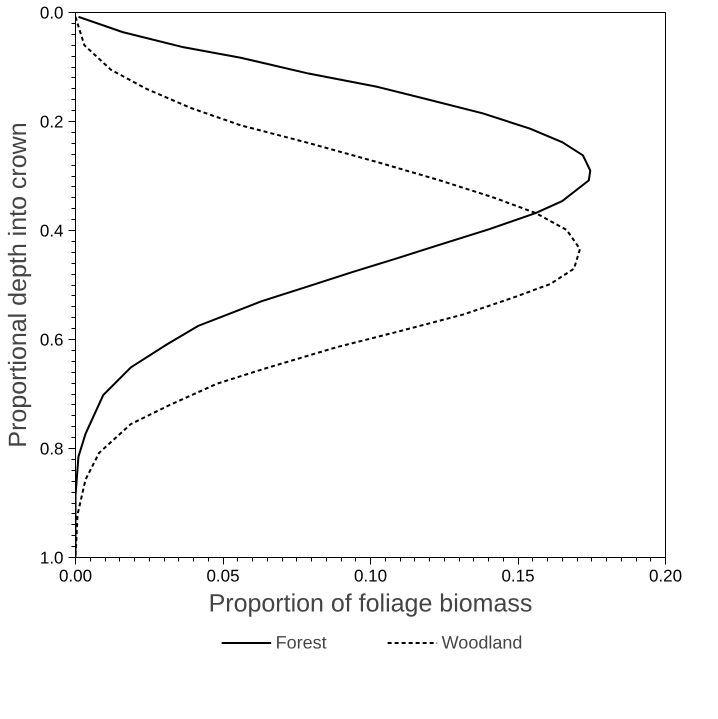 The image size is (718, 719). Describe the element at coordinates (518, 576) in the screenshot. I see `x-tick-label: 0.15` at that location.